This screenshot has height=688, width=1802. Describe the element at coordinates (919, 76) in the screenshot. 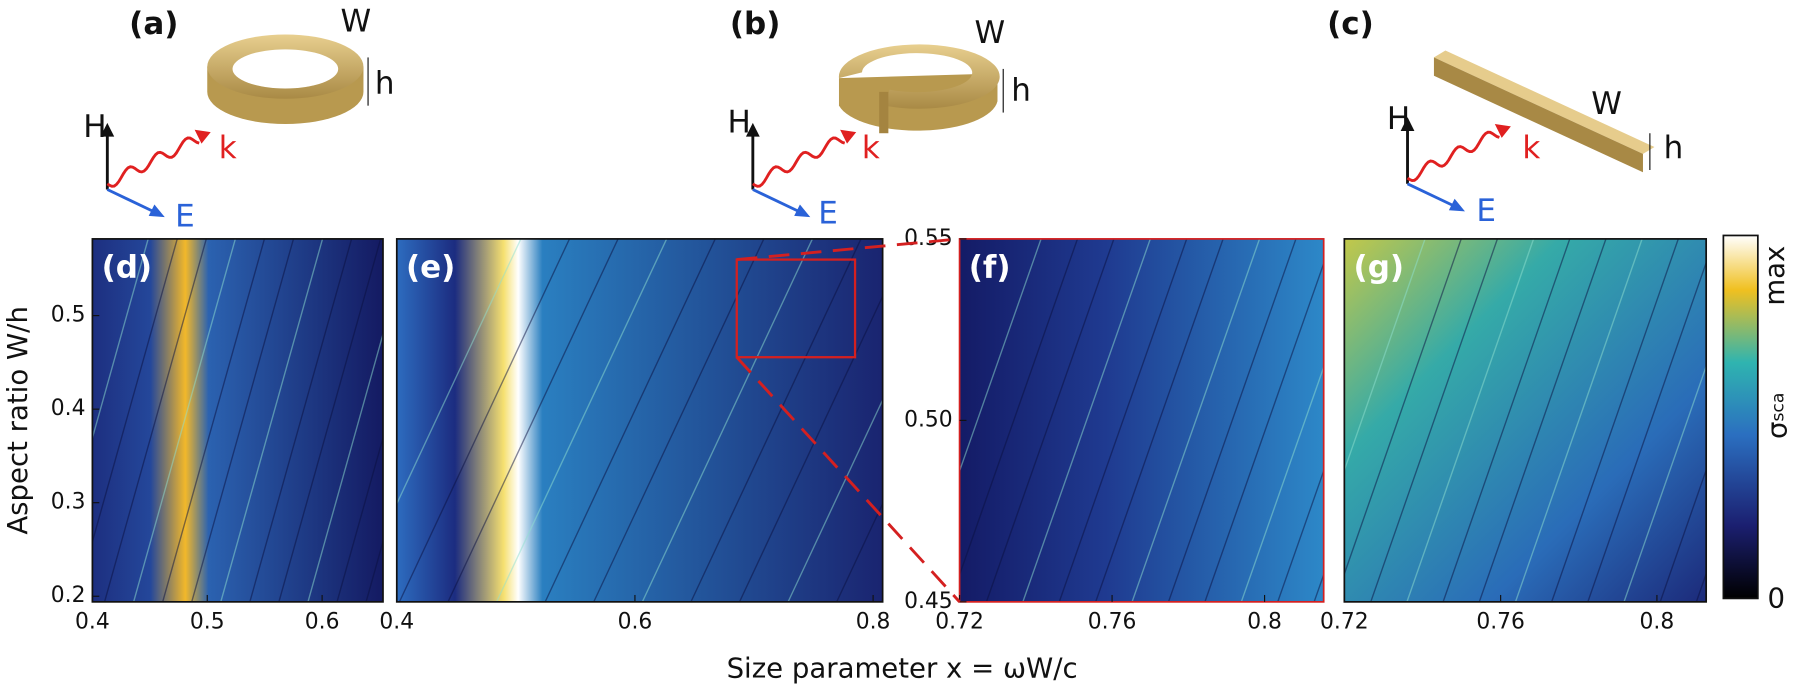

I see `ring-top` at that location.